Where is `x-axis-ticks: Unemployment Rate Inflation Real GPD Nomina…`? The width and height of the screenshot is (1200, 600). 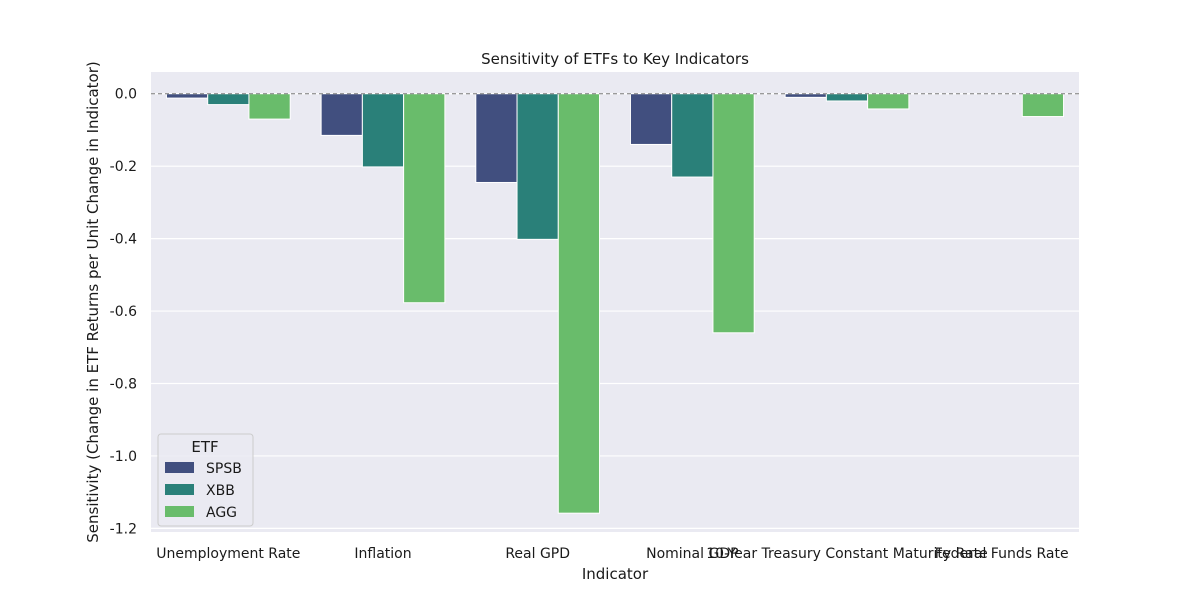
x-axis-ticks: Unemployment Rate Inflation Real GPD Nomina… is located at coordinates (612, 554).